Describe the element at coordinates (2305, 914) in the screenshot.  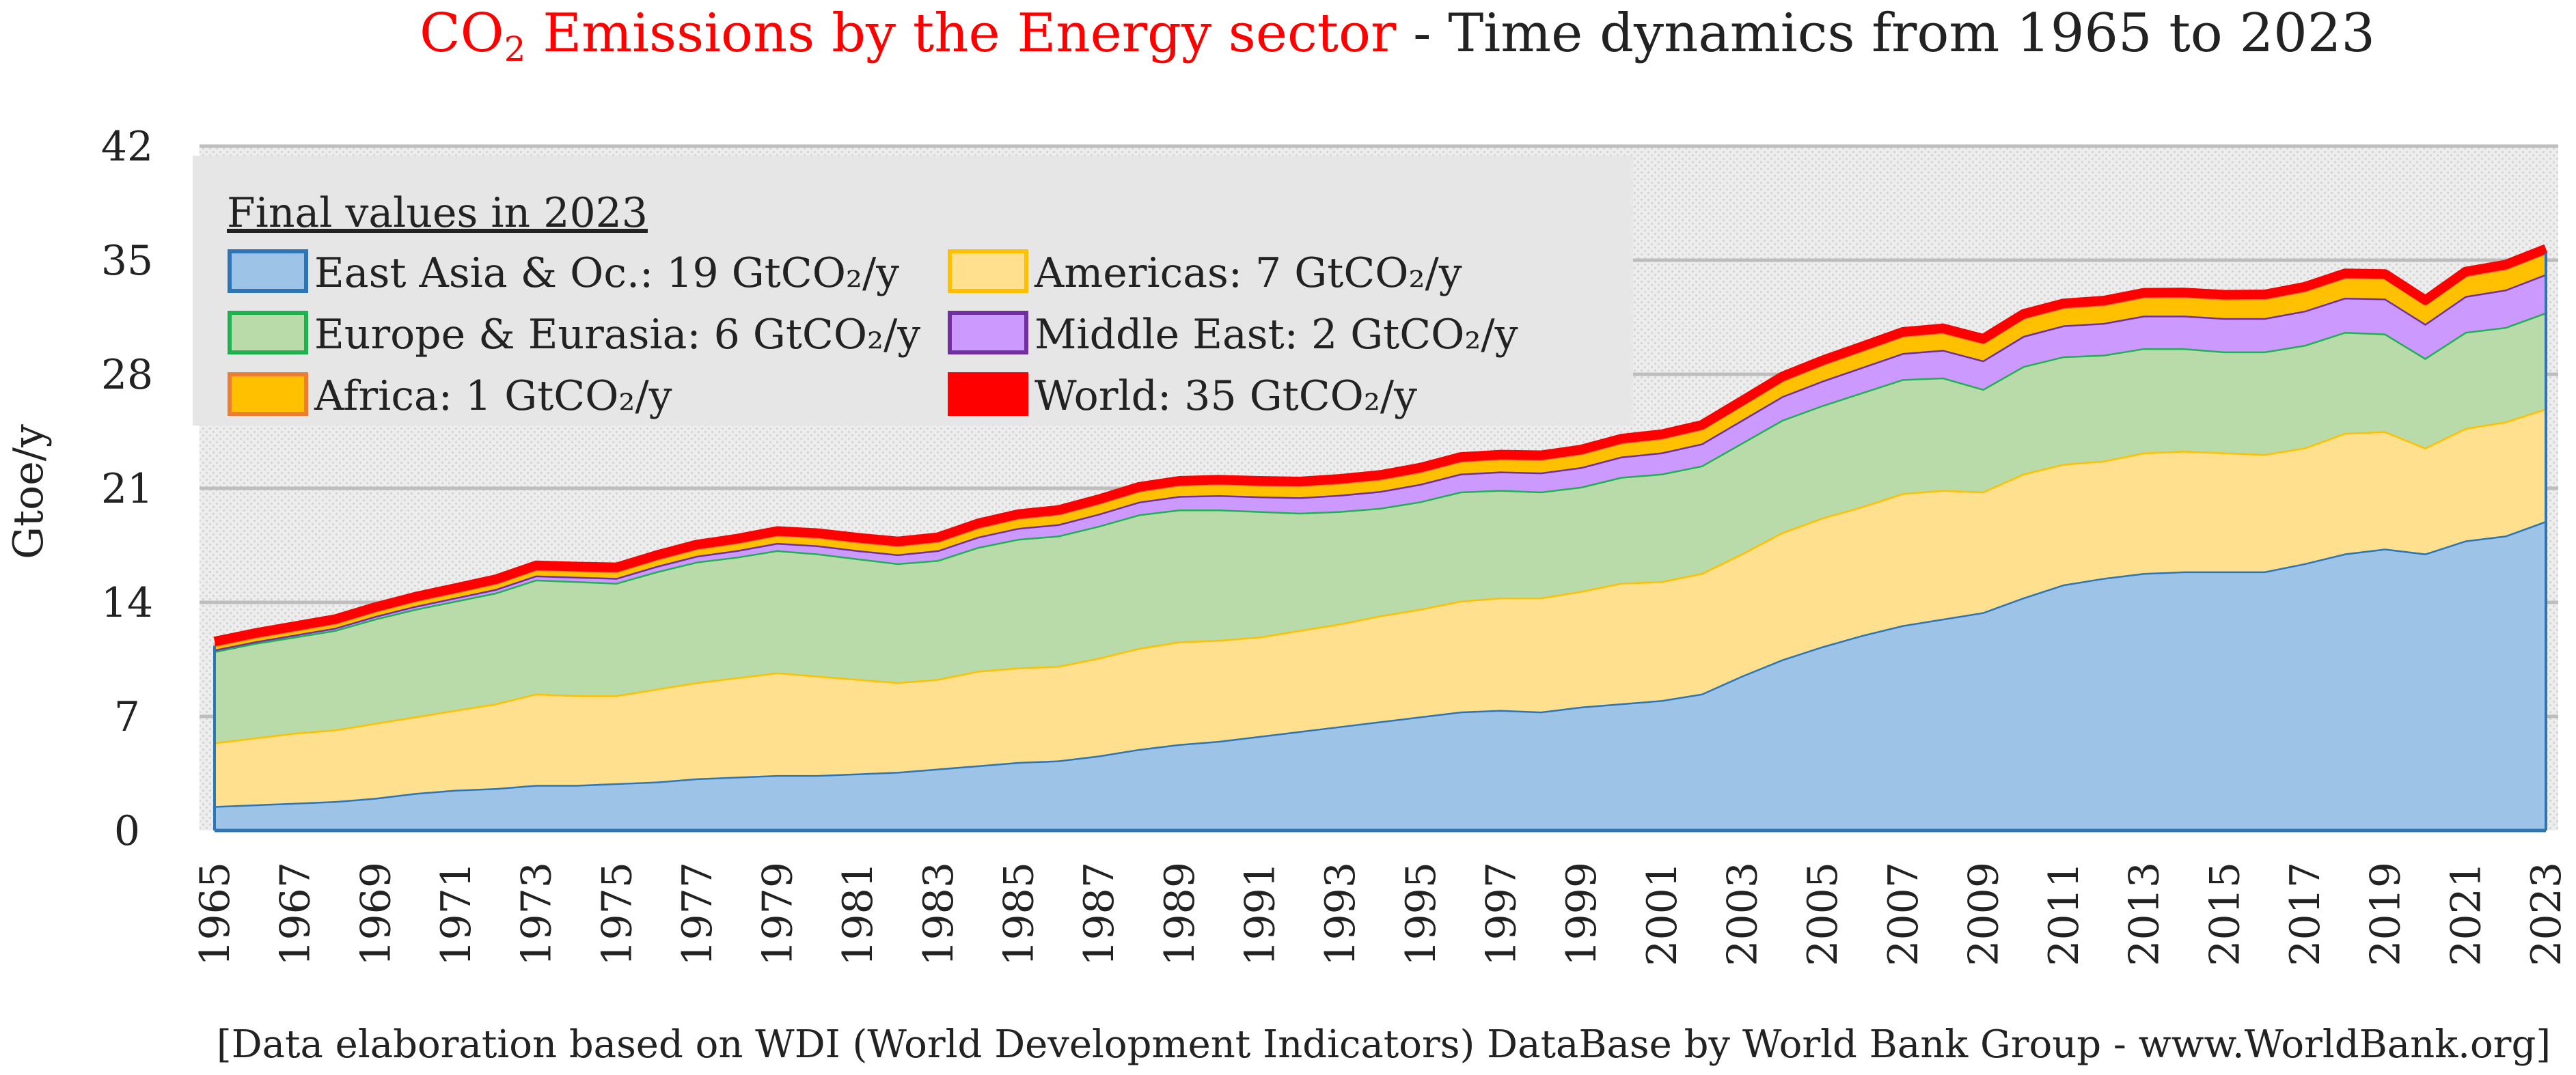
I see `x-tick-label: 2017` at that location.